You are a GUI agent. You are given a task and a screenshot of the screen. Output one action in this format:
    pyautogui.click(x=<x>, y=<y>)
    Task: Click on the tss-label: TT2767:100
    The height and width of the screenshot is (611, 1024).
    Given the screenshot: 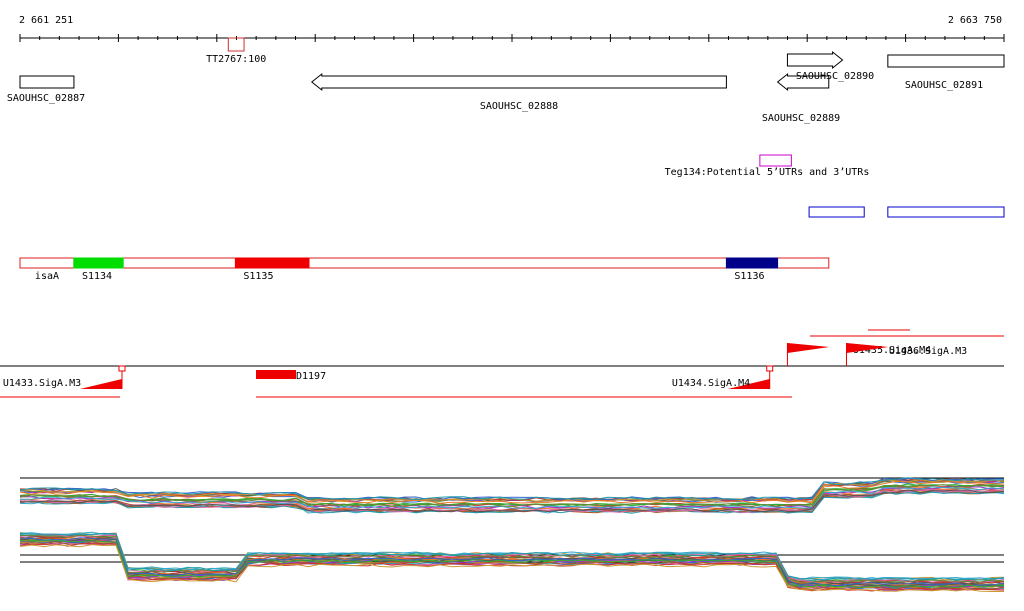 What is the action you would take?
    pyautogui.click(x=236, y=59)
    